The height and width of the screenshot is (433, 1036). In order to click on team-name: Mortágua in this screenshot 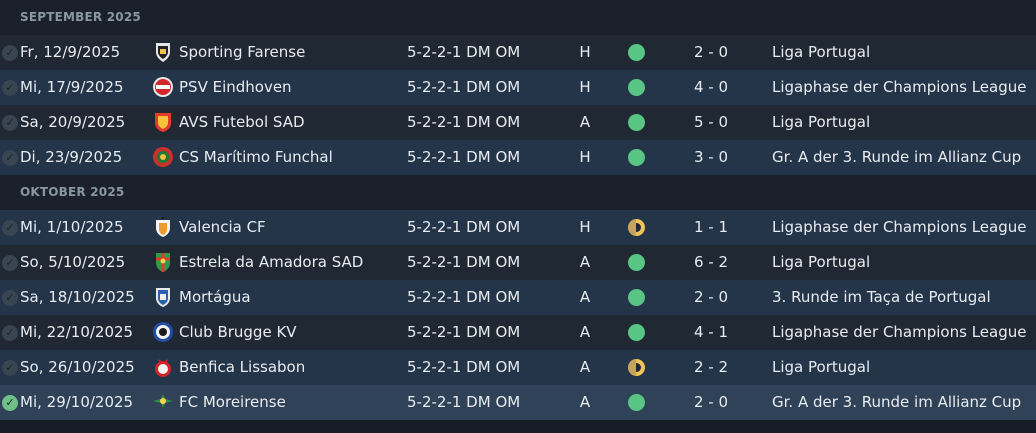, I will do `click(215, 297)`.